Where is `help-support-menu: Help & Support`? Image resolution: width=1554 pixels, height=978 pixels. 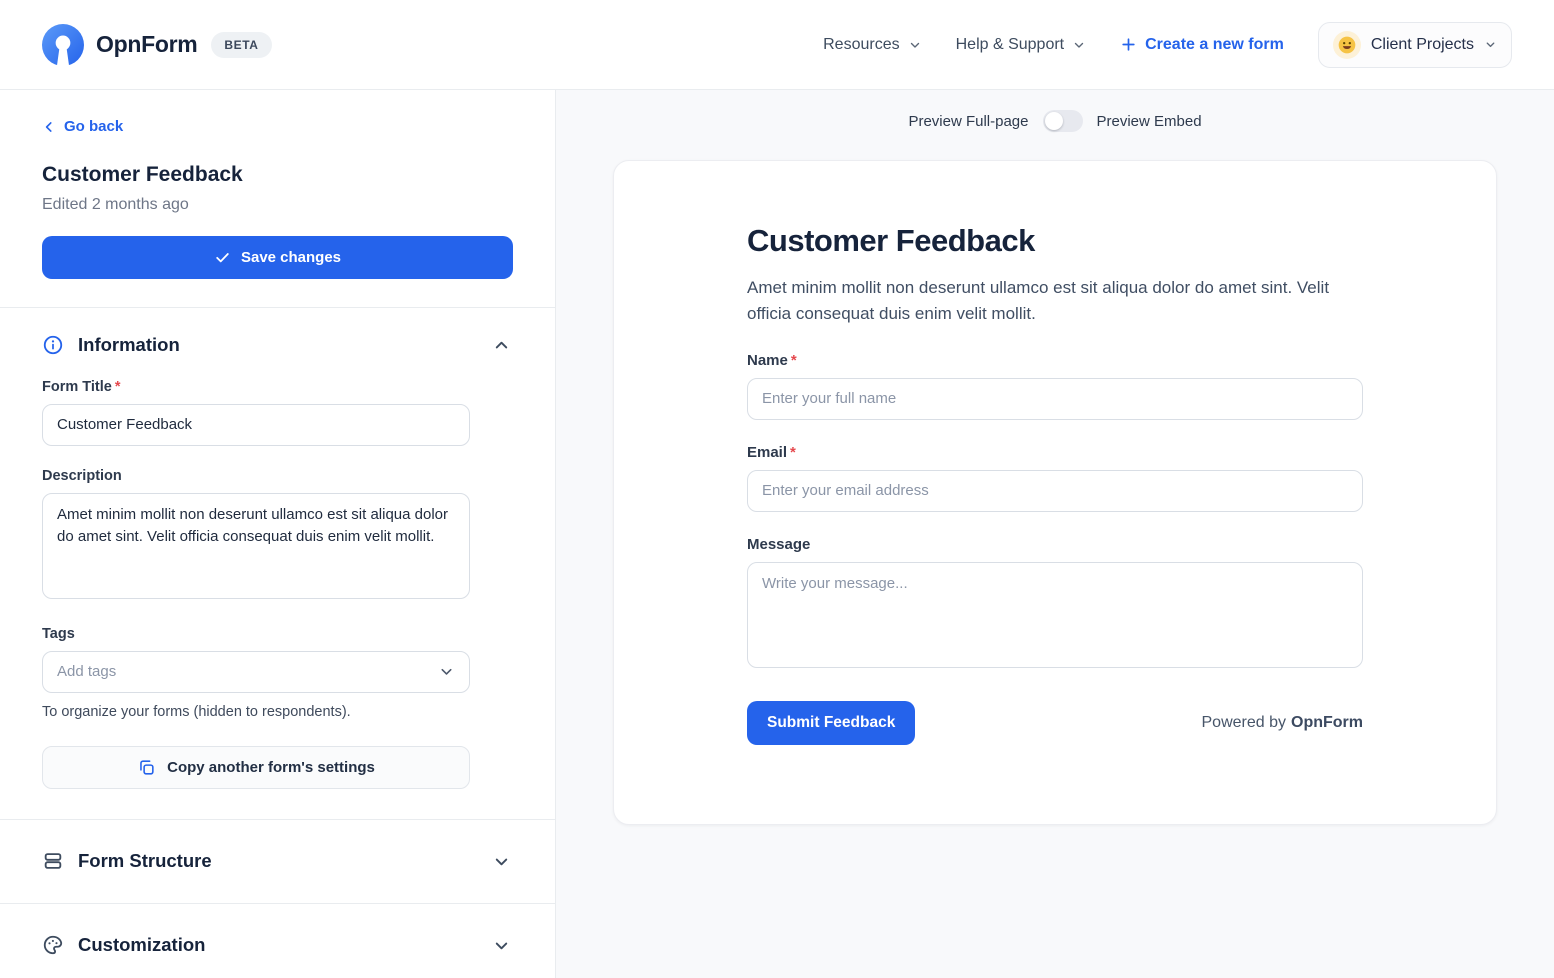 help-support-menu: Help & Support is located at coordinates (1021, 45).